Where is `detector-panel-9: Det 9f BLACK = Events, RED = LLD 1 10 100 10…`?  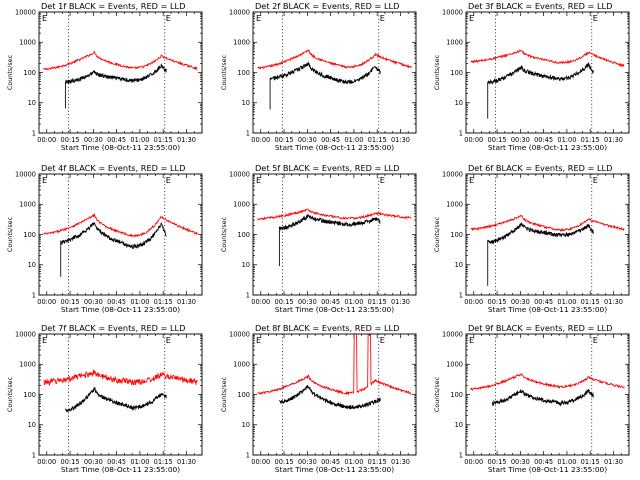
detector-panel-9: Det 9f BLACK = Events, RED = LLD 1 10 100 10… is located at coordinates (531, 398).